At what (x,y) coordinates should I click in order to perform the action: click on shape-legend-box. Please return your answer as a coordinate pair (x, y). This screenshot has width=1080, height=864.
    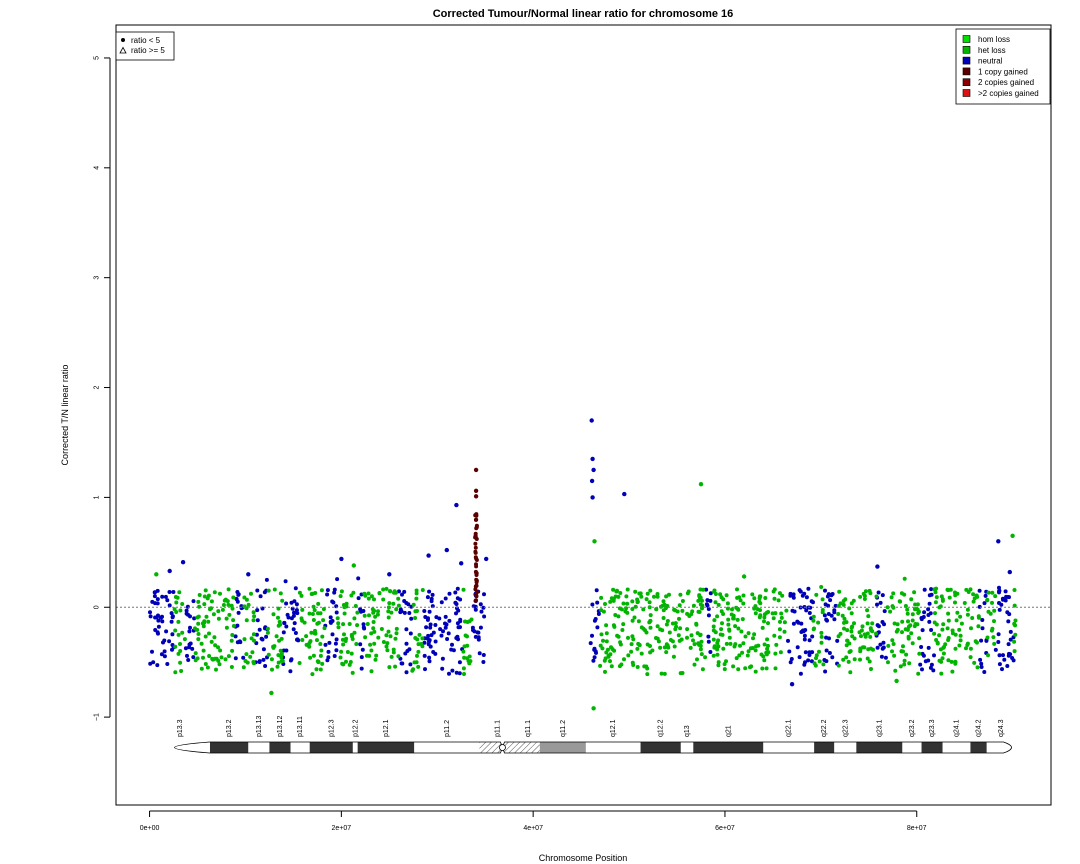
    Looking at the image, I should click on (145, 46).